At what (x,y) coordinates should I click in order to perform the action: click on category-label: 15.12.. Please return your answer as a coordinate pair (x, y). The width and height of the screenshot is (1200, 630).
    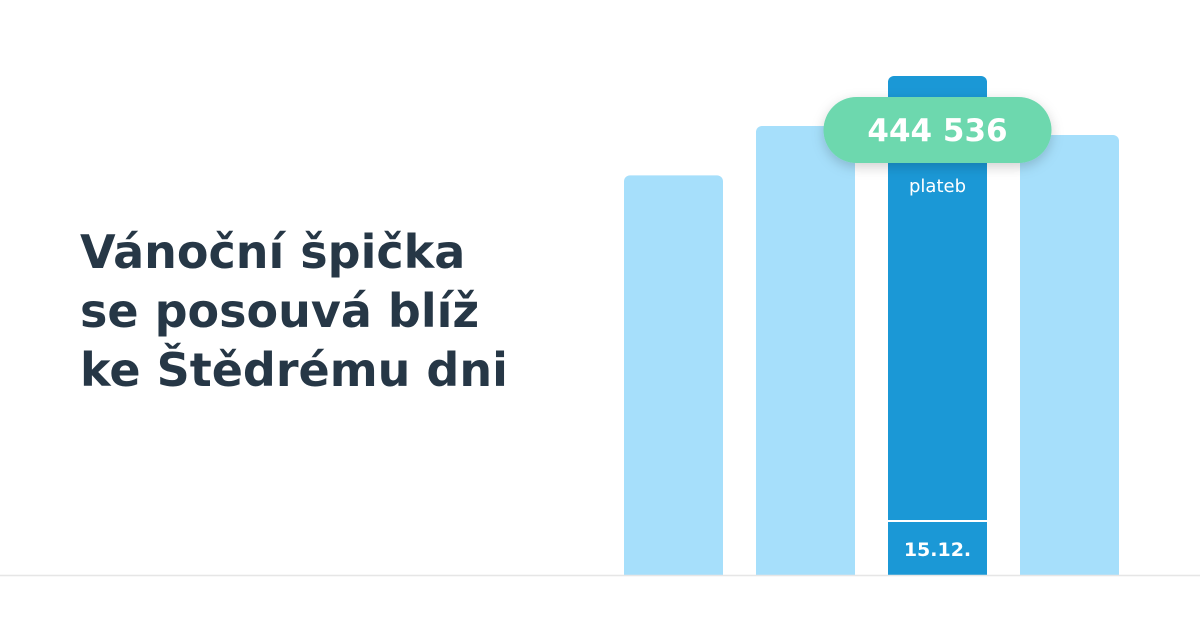
    Looking at the image, I should click on (937, 550).